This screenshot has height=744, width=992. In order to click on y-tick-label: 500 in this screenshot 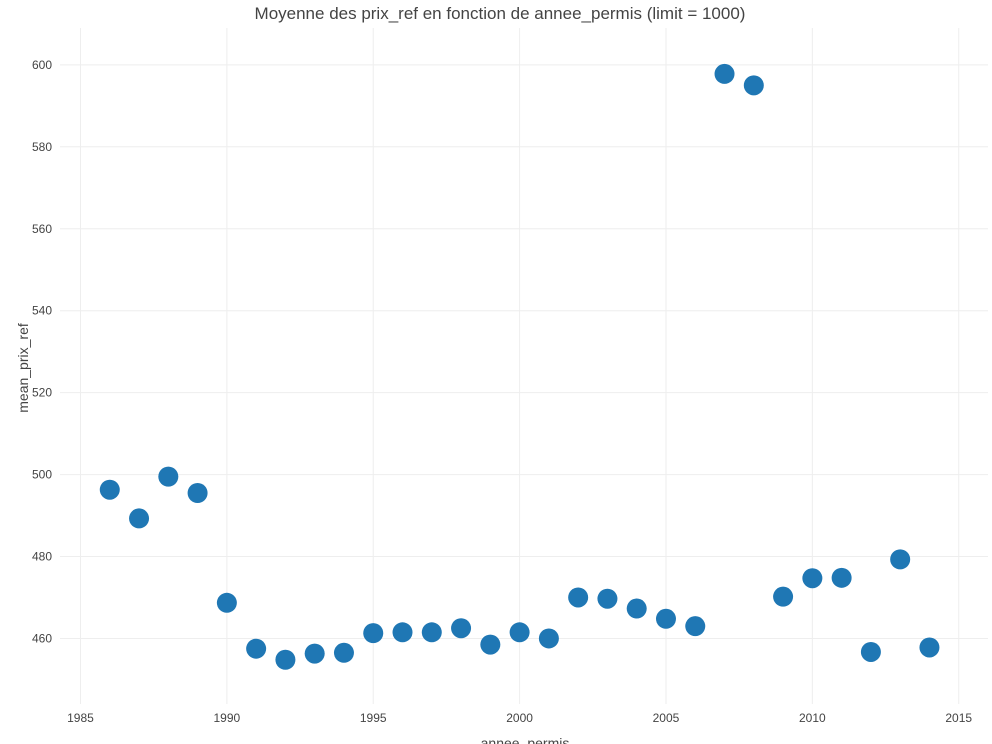, I will do `click(42, 475)`.